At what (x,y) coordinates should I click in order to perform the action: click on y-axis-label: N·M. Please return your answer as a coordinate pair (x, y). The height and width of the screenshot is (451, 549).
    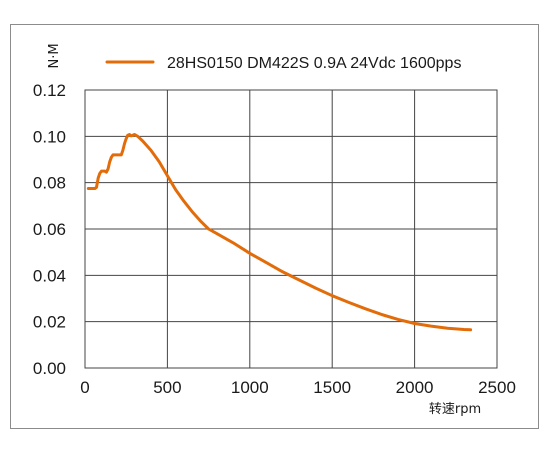
    Looking at the image, I should click on (54, 55).